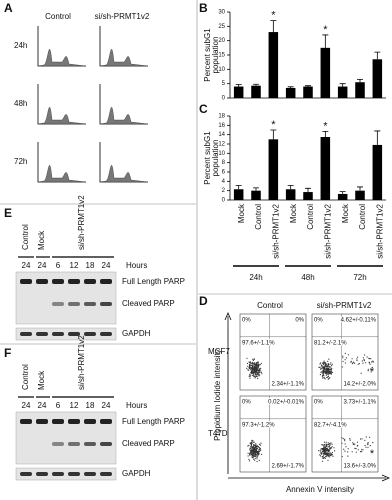 The image size is (392, 500). Describe the element at coordinates (66, 474) in the screenshot. I see `blot-membrane` at that location.